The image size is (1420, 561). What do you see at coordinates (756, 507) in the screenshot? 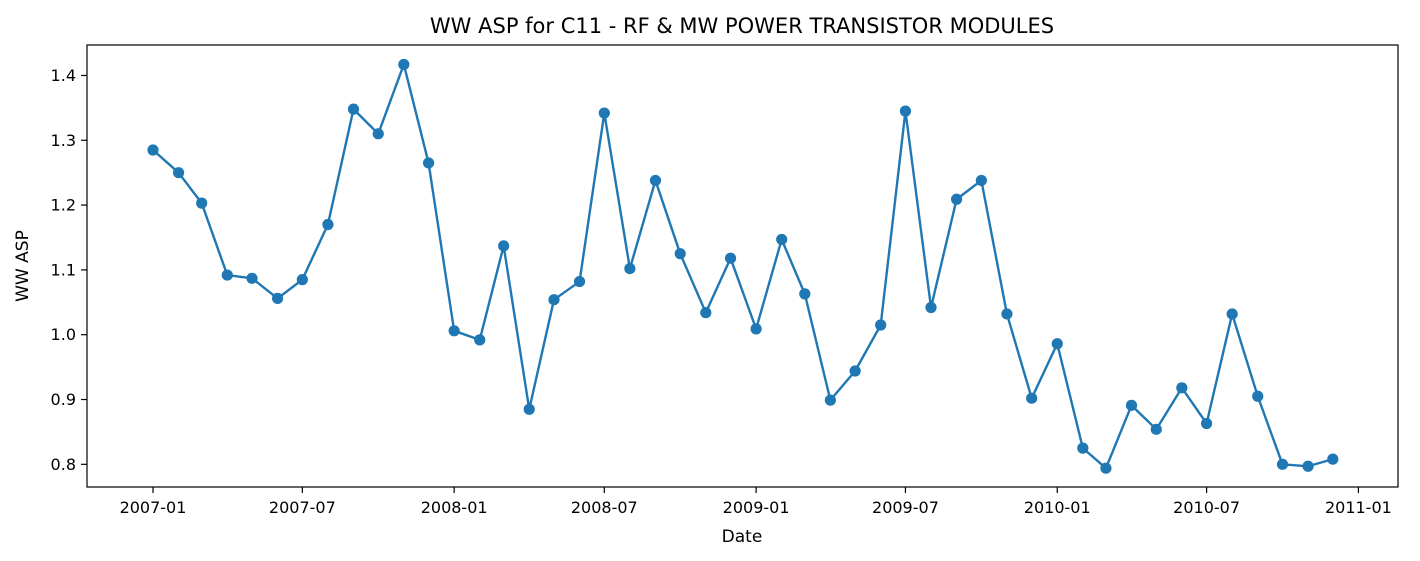
I see `x-tick-label: 2009-01` at bounding box center [756, 507].